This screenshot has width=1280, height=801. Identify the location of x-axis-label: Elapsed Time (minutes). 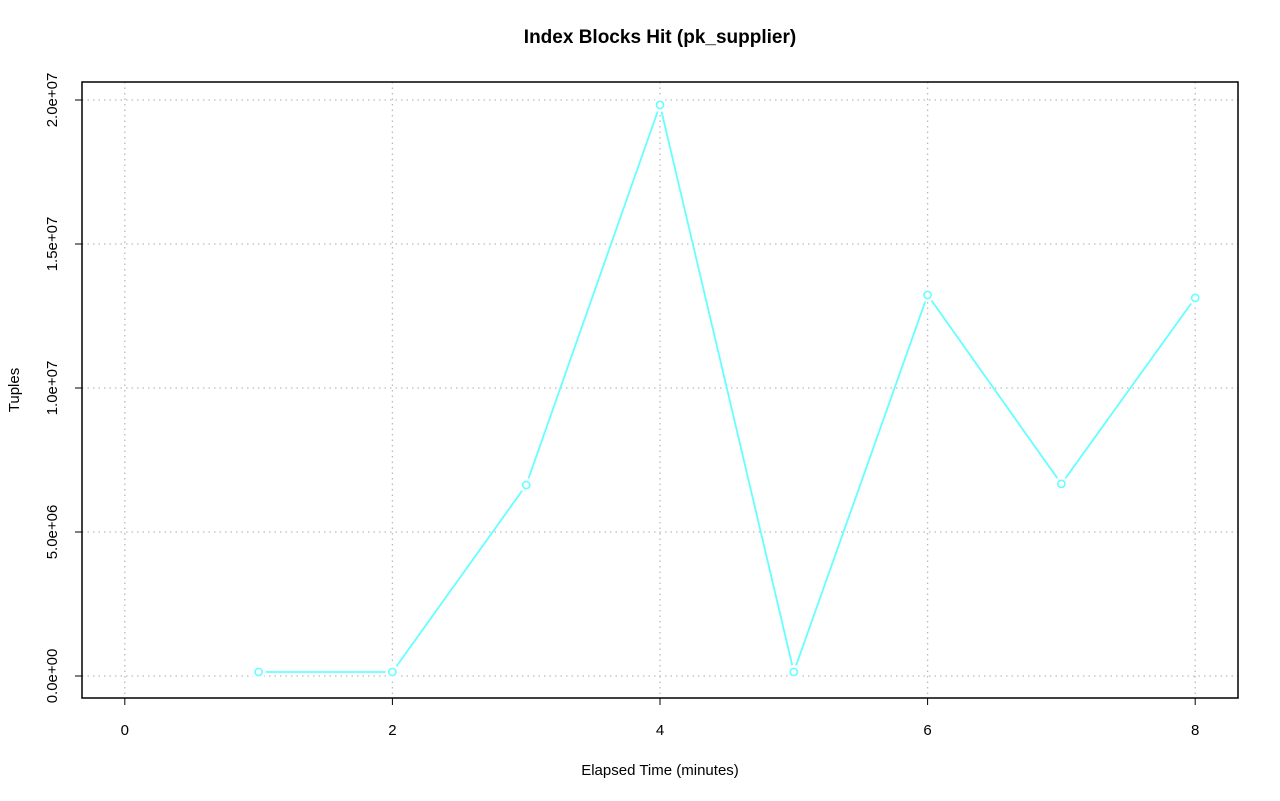
(660, 770).